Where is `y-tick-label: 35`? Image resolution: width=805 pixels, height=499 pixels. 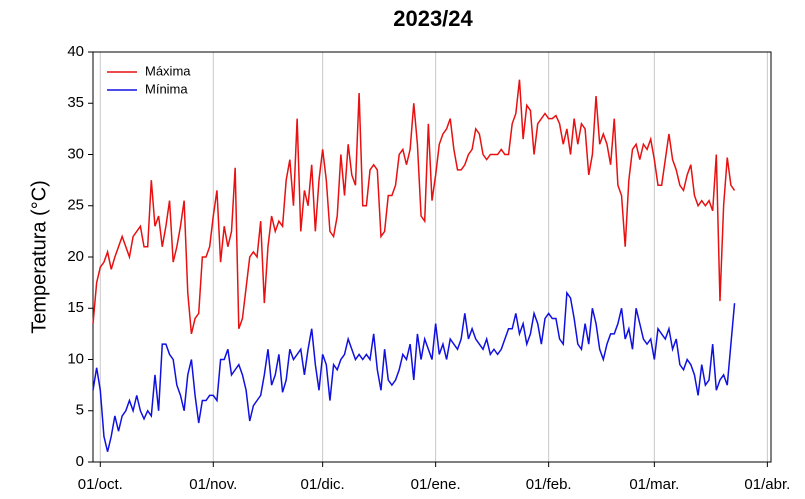 y-tick-label: 35 is located at coordinates (75, 102).